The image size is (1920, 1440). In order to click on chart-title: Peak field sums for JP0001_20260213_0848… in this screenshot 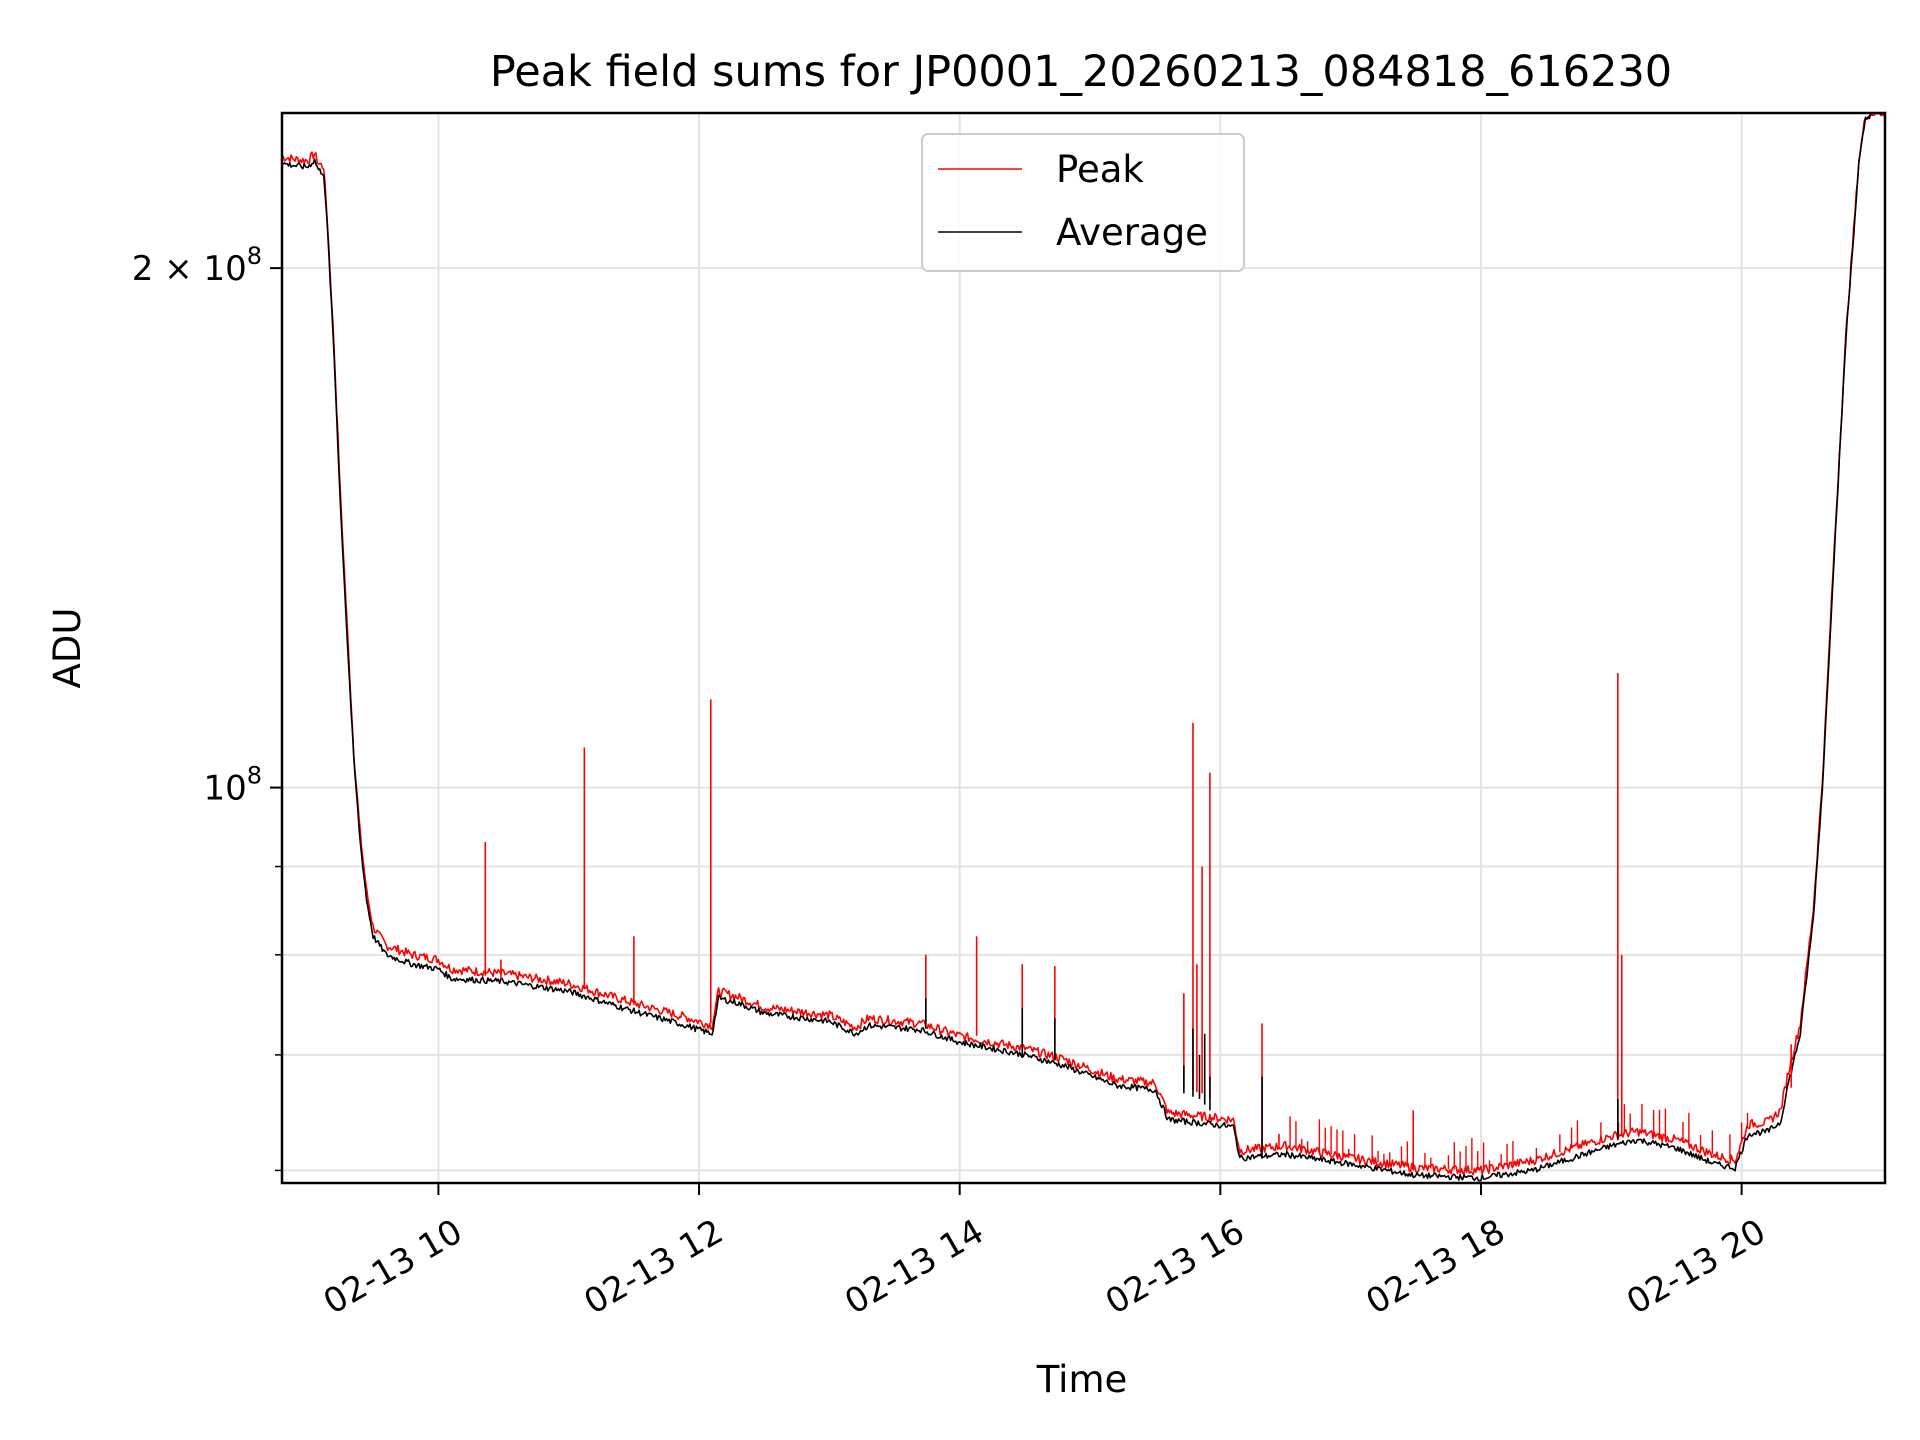, I will do `click(1081, 72)`.